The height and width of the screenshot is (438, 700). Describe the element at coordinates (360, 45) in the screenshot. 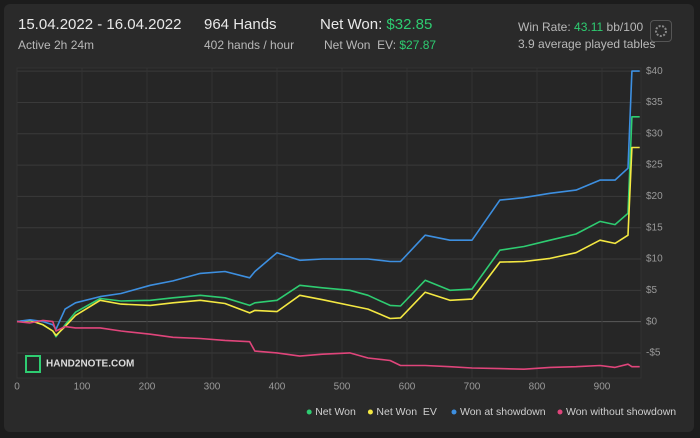

I see `net-won-ev-label: Net Won EV:` at that location.